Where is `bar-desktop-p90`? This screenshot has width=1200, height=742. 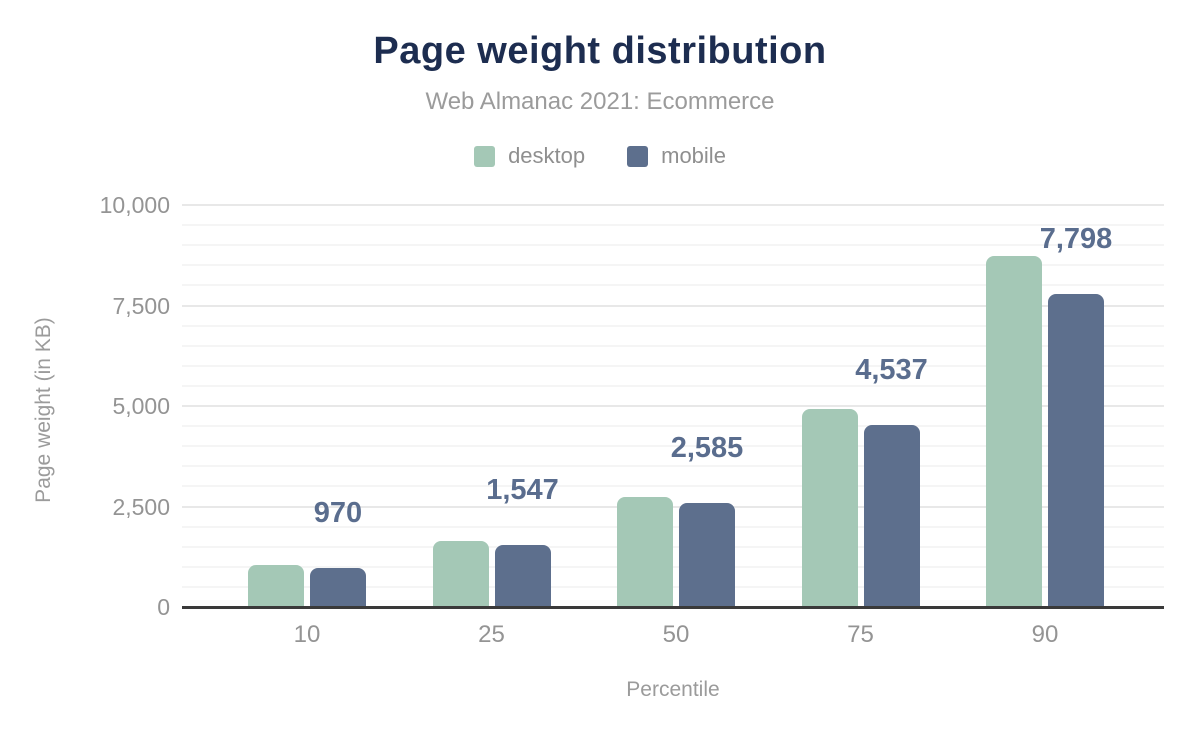
bar-desktop-p90 is located at coordinates (1014, 431).